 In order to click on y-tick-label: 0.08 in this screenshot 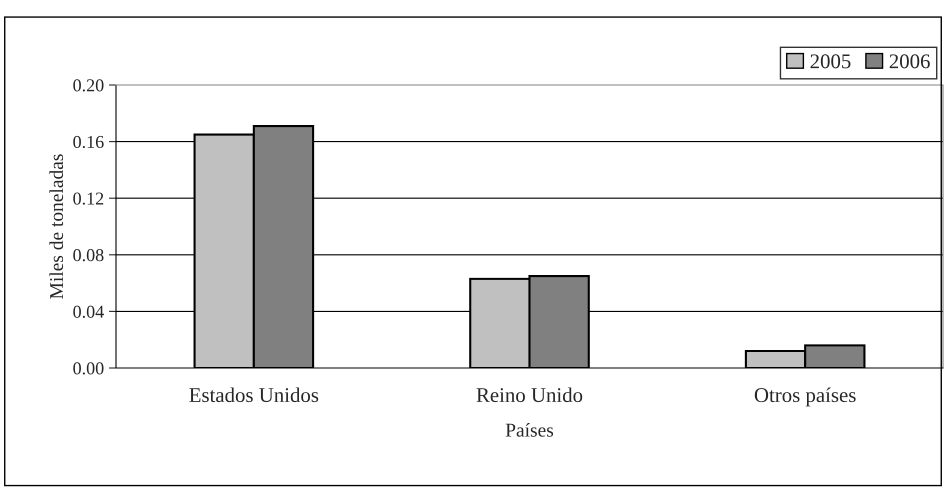, I will do `click(88, 255)`.